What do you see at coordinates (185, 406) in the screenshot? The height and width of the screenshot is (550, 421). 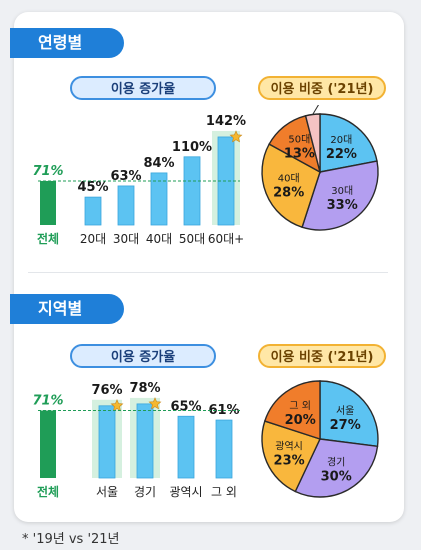 I see `data-label: 65%` at bounding box center [185, 406].